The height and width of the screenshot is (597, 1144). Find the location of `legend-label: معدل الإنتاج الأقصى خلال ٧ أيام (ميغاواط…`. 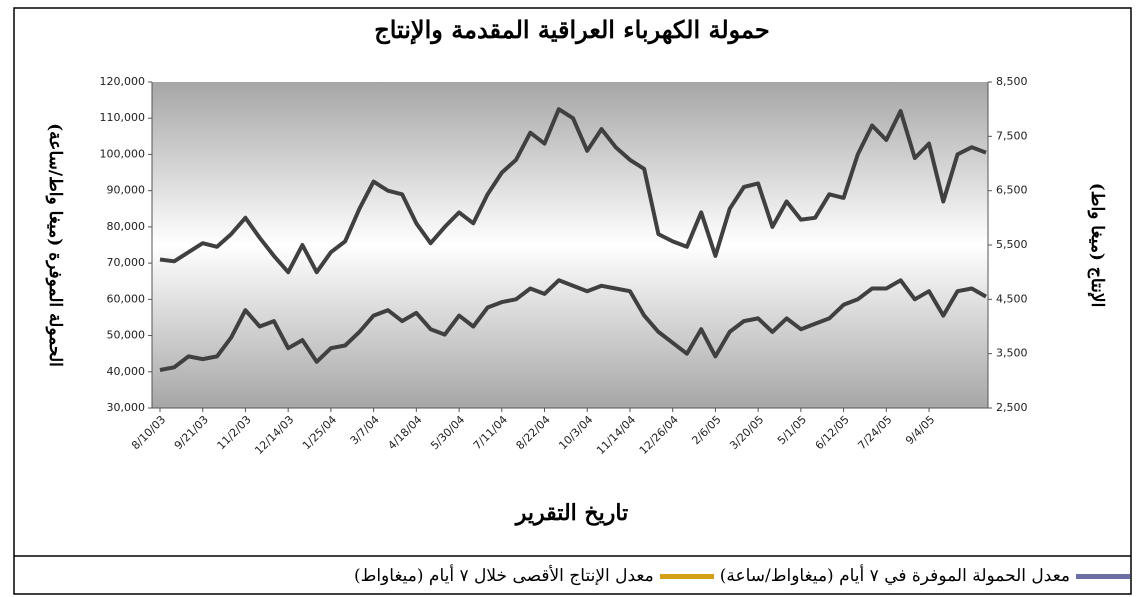

legend-label: معدل الإنتاج الأقصى خلال ٧ أيام (ميغاواط… is located at coordinates (503, 576).